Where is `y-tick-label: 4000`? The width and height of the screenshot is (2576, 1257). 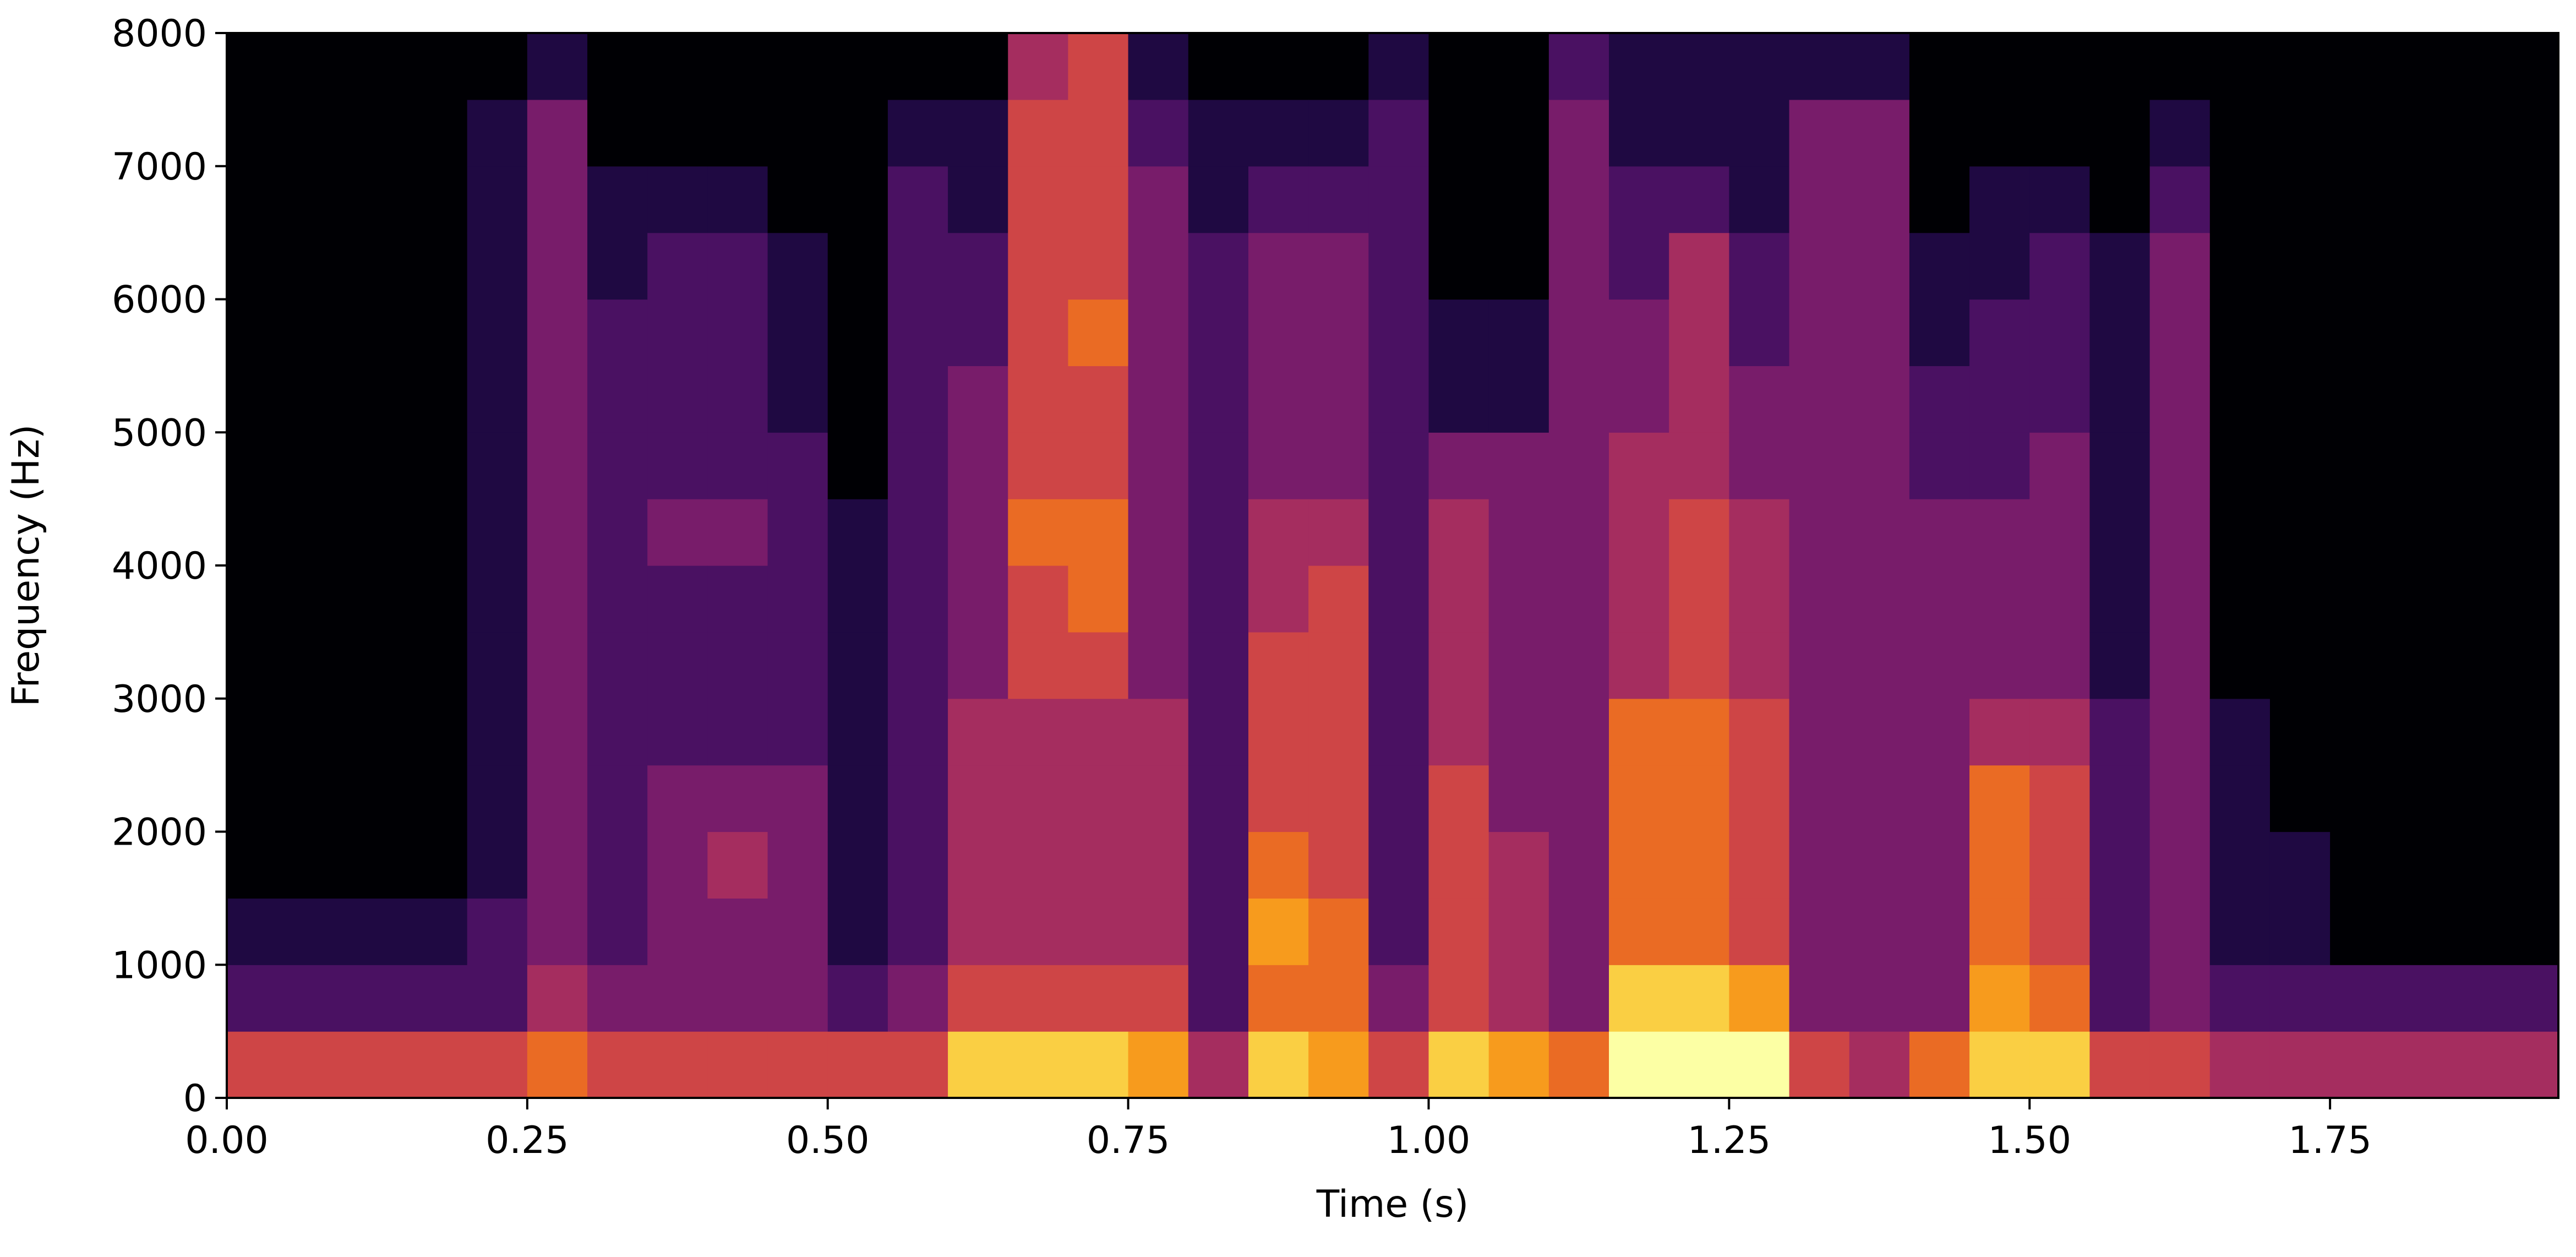 y-tick-label: 4000 is located at coordinates (160, 566).